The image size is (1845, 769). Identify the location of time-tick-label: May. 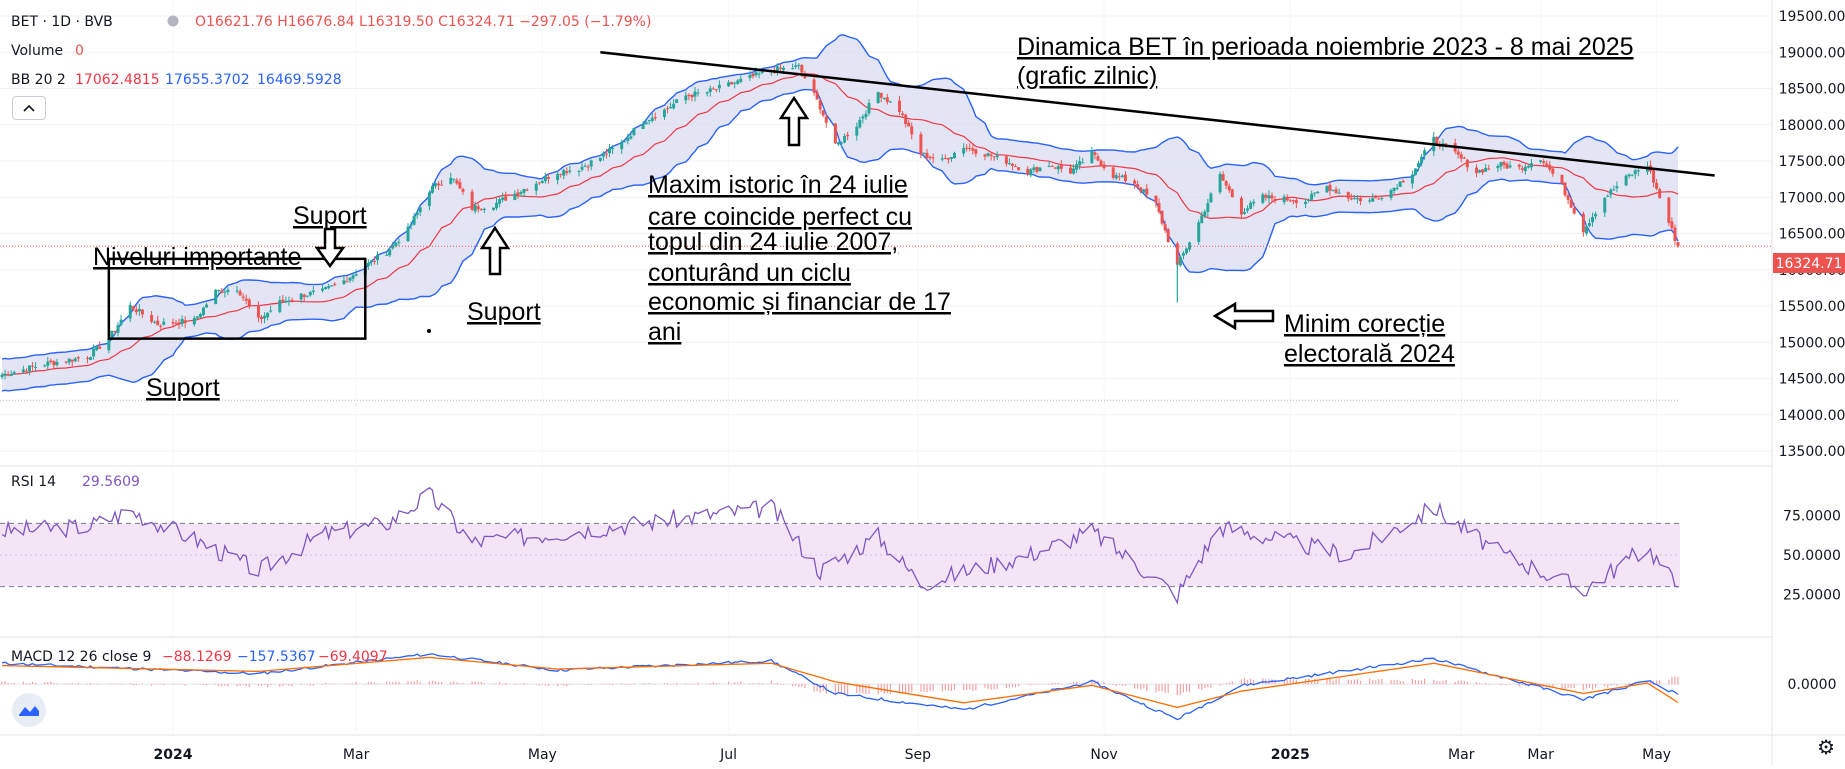
(542, 755).